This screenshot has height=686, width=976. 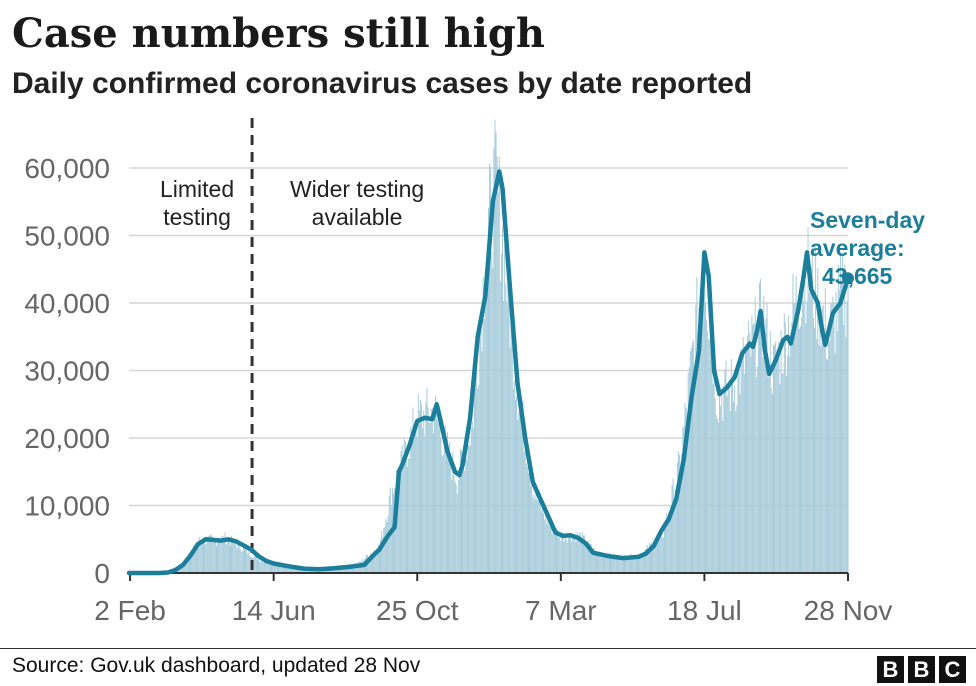 What do you see at coordinates (197, 217) in the screenshot?
I see `limited-testing-label: testing` at bounding box center [197, 217].